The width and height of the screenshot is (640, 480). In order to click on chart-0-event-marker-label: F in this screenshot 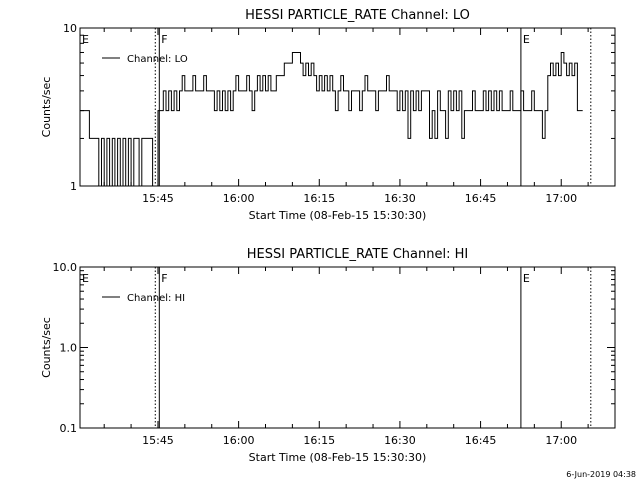, I will do `click(164, 39)`.